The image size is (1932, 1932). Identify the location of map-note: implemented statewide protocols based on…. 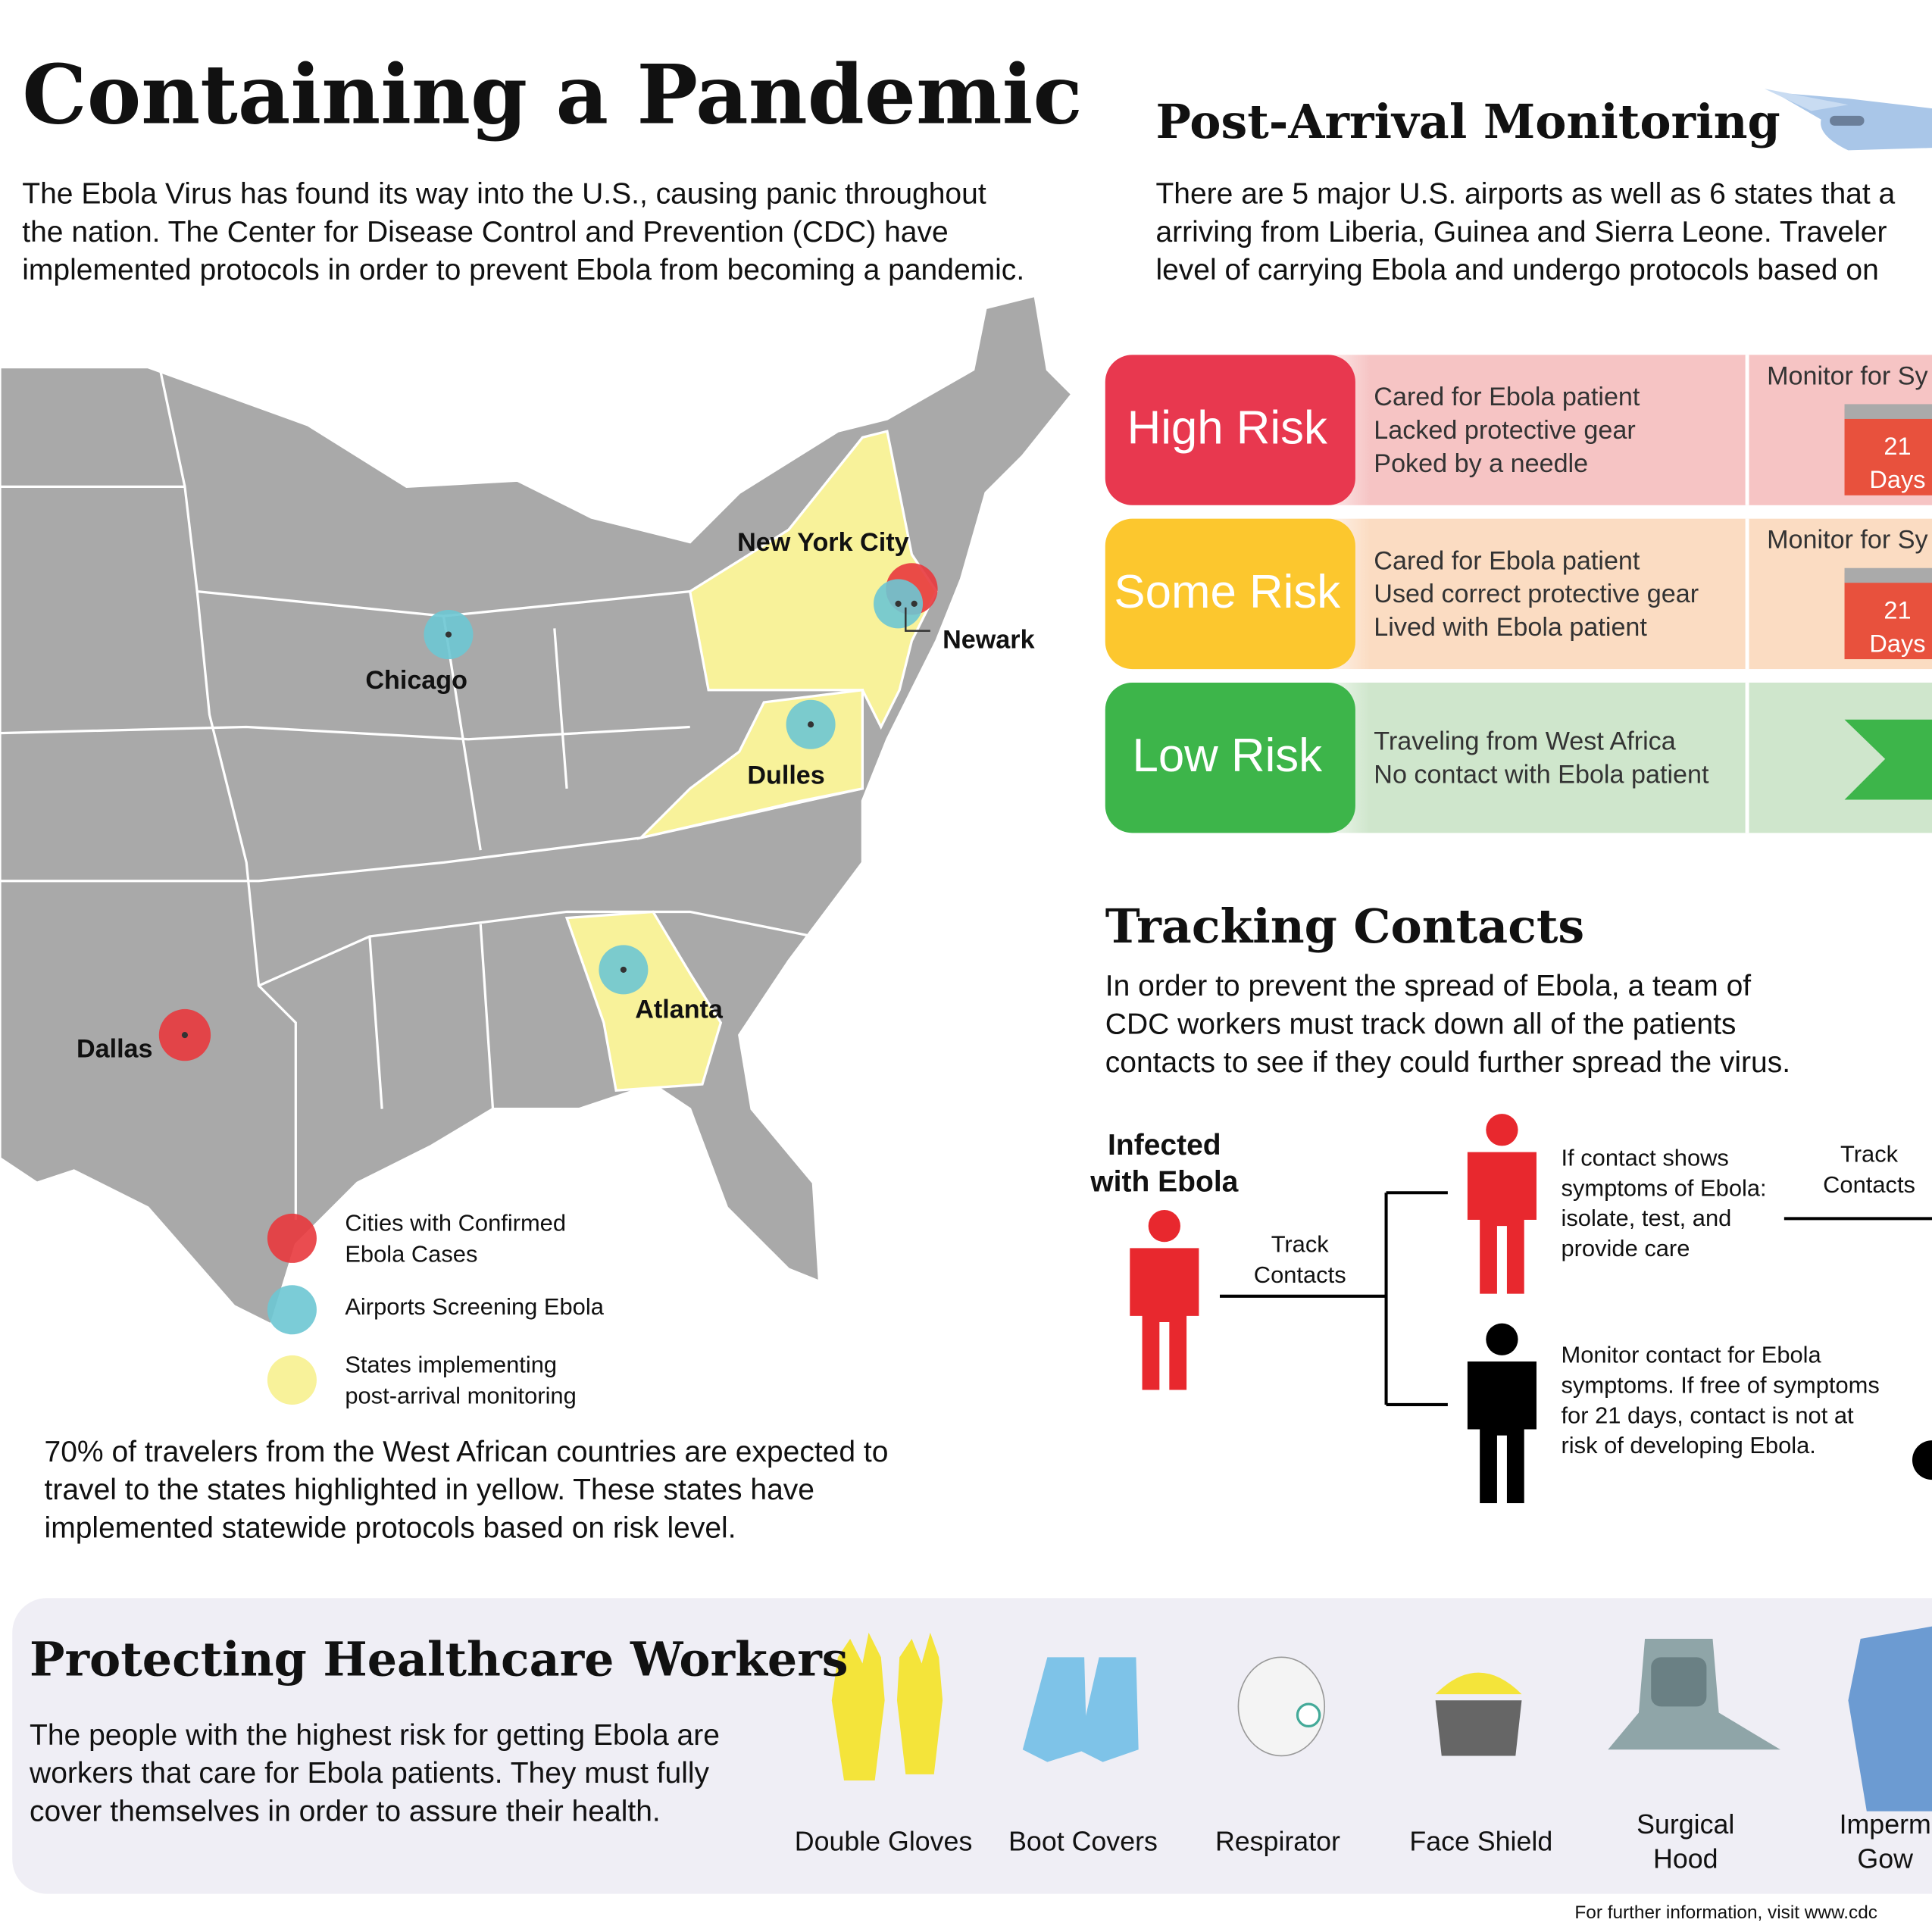
(390, 1528).